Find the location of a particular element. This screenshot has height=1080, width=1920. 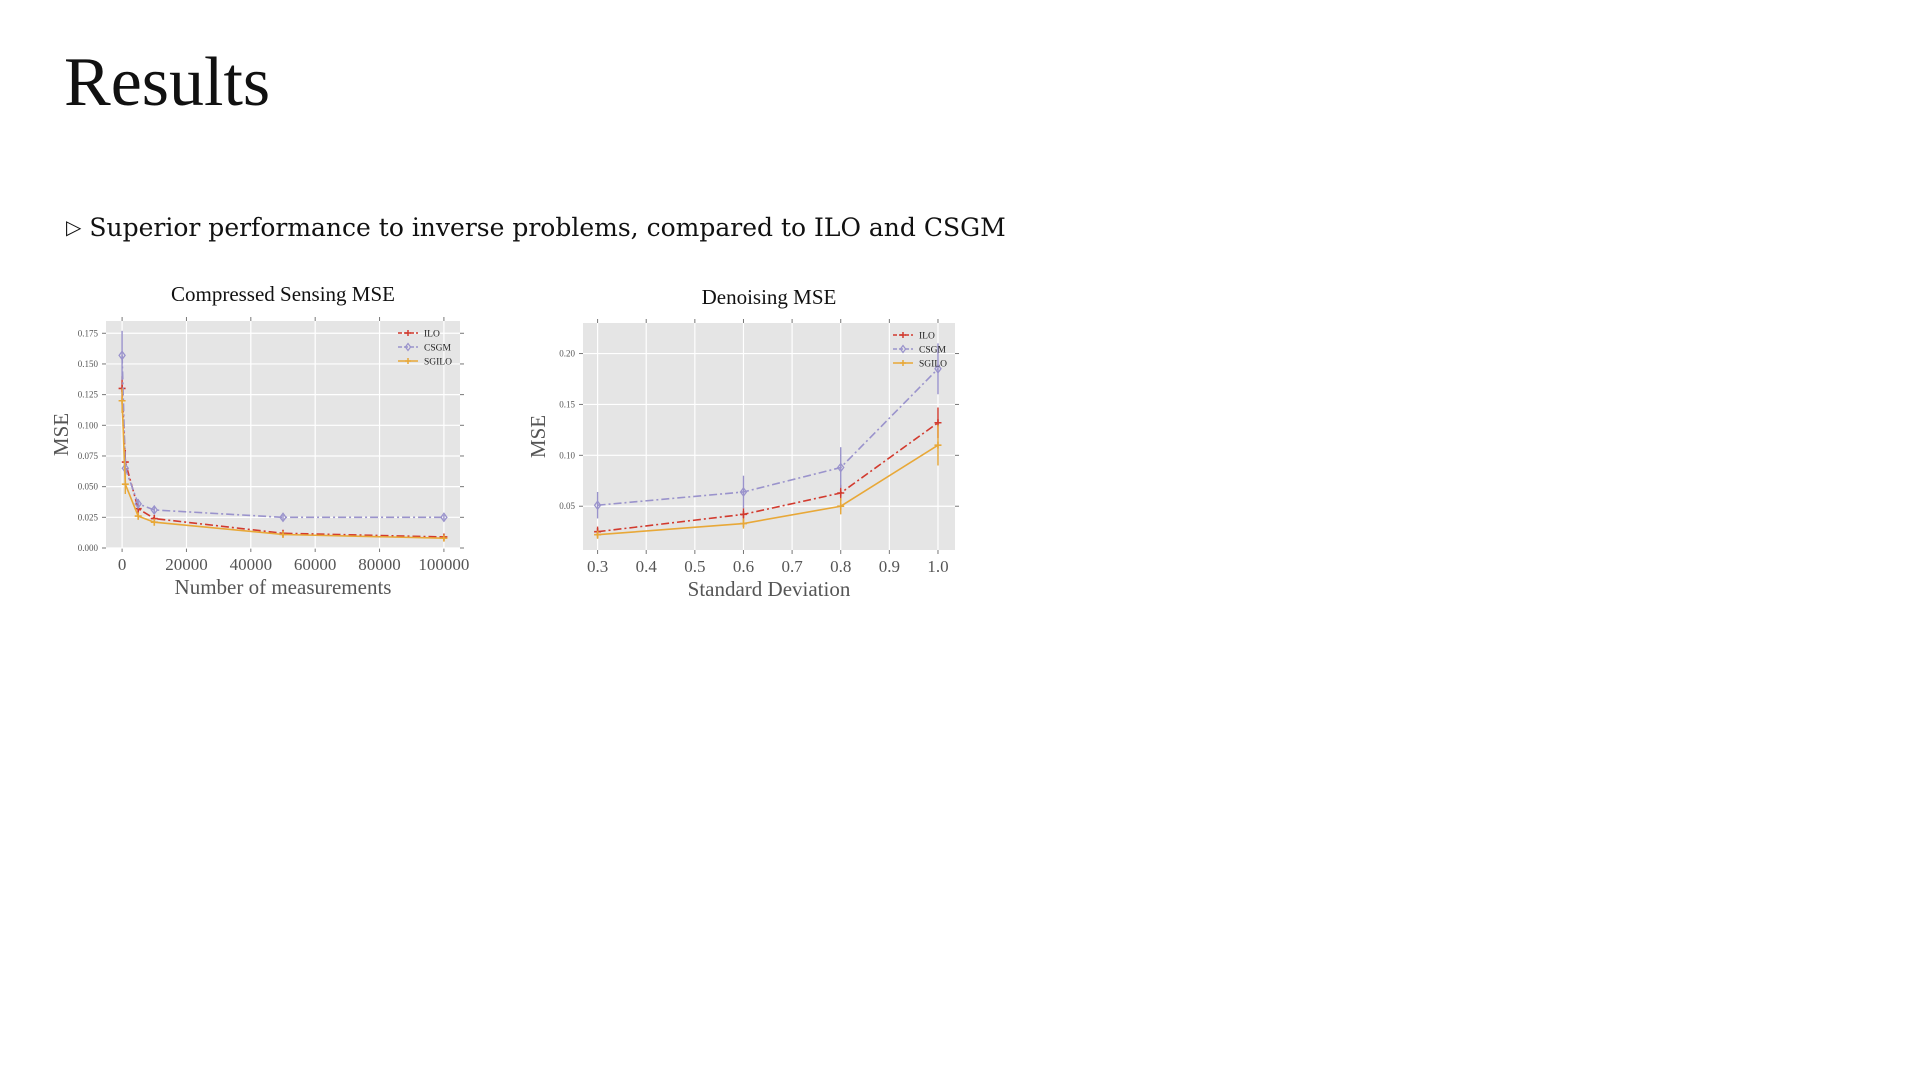

y-tick-label: 0.20 is located at coordinates (567, 354).